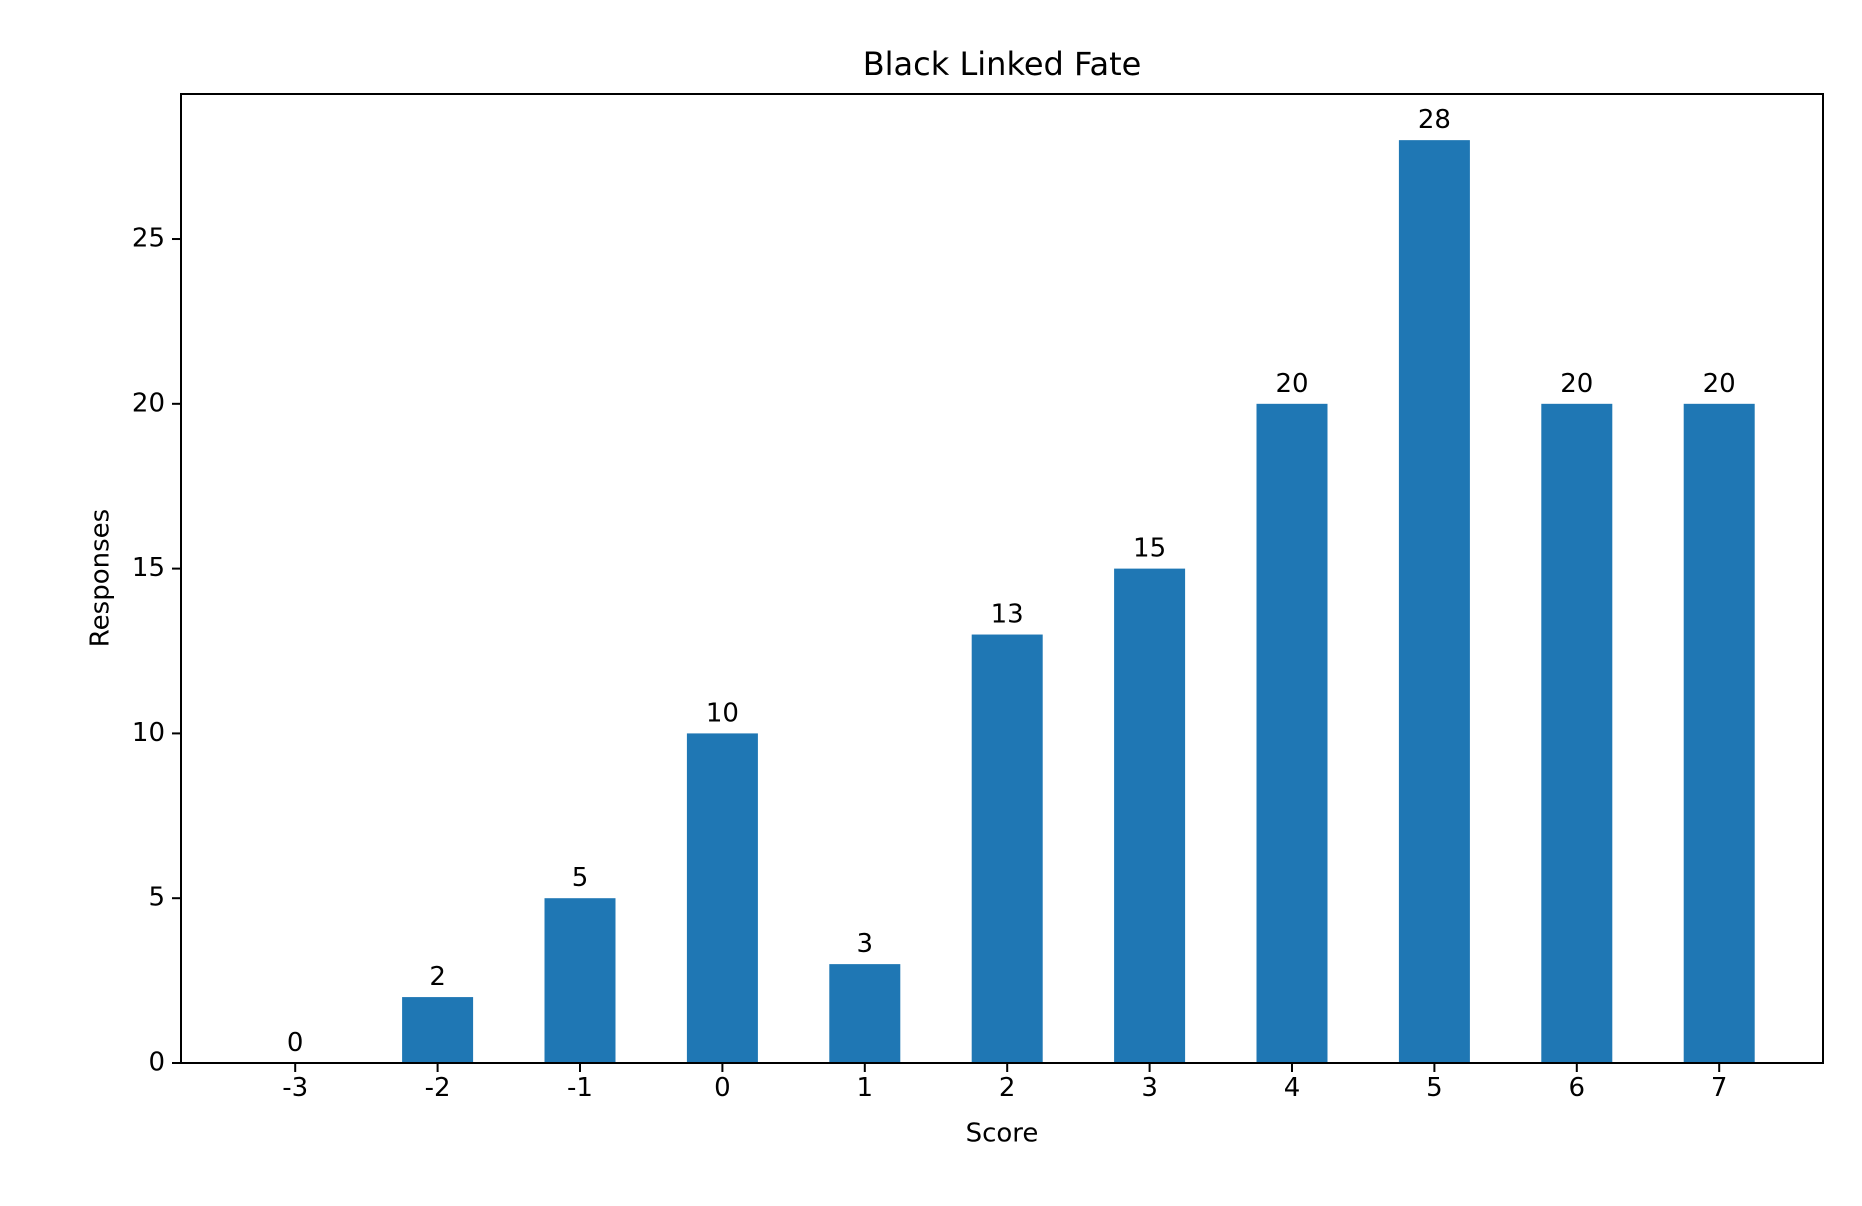 This screenshot has height=1206, width=1862. I want to click on bar-value-label: 2, so click(437, 977).